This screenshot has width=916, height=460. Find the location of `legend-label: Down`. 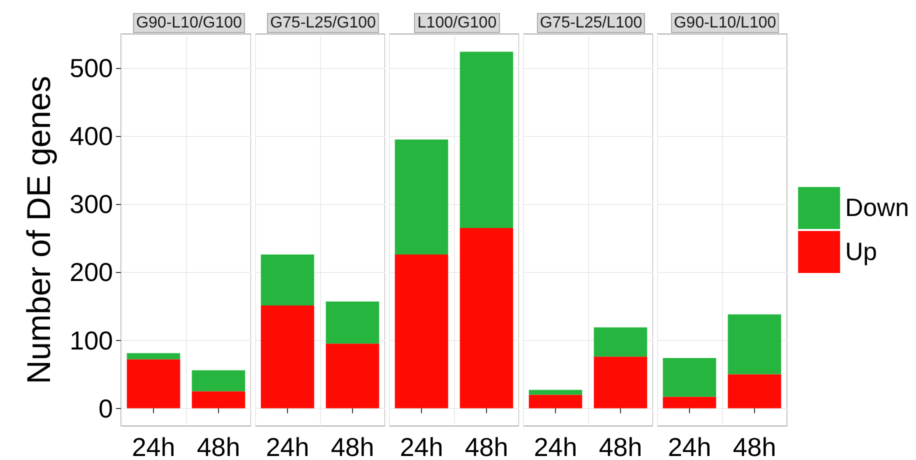

legend-label: Down is located at coordinates (877, 208).